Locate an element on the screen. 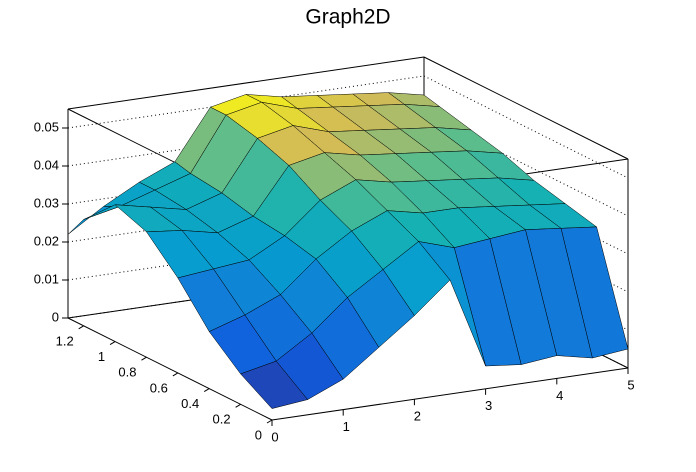  y-tick-label: 0.8 is located at coordinates (127, 372).